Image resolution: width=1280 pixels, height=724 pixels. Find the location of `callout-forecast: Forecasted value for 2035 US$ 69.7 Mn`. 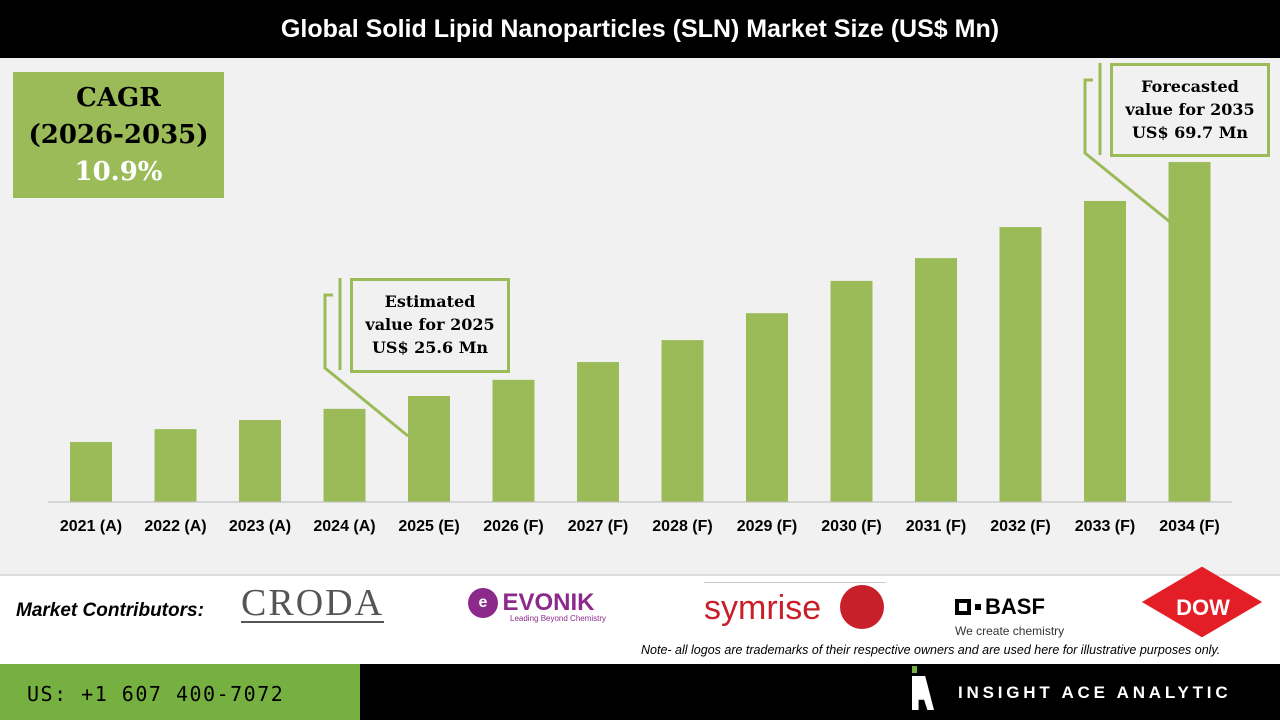

callout-forecast: Forecasted value for 2035 US$ 69.7 Mn is located at coordinates (1190, 110).